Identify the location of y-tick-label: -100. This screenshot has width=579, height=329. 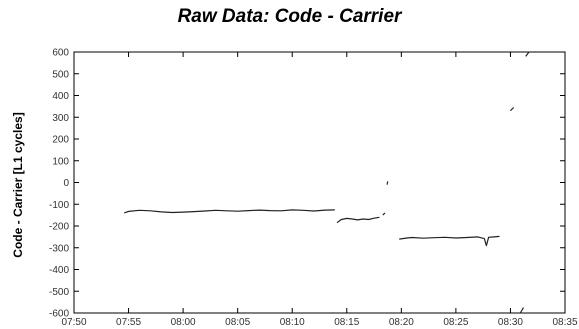
(59, 205).